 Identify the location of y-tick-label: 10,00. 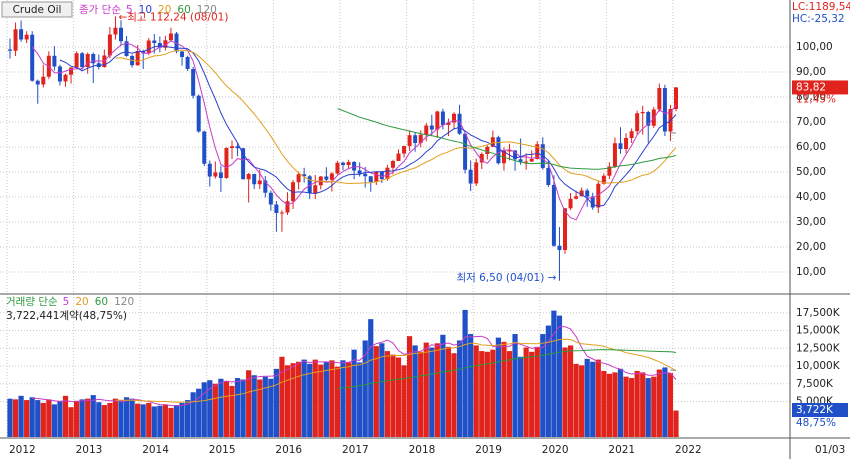
(811, 272).